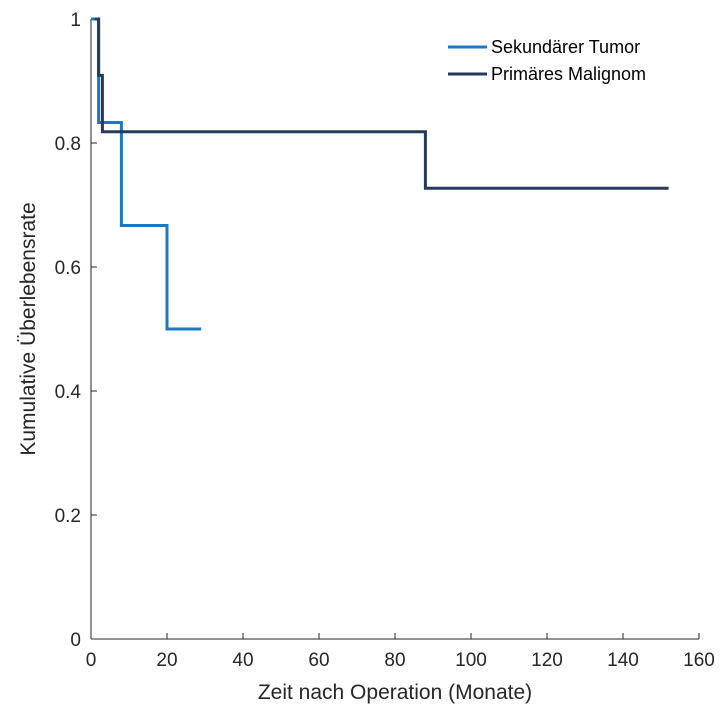  I want to click on x-tick-label: 20, so click(166, 660).